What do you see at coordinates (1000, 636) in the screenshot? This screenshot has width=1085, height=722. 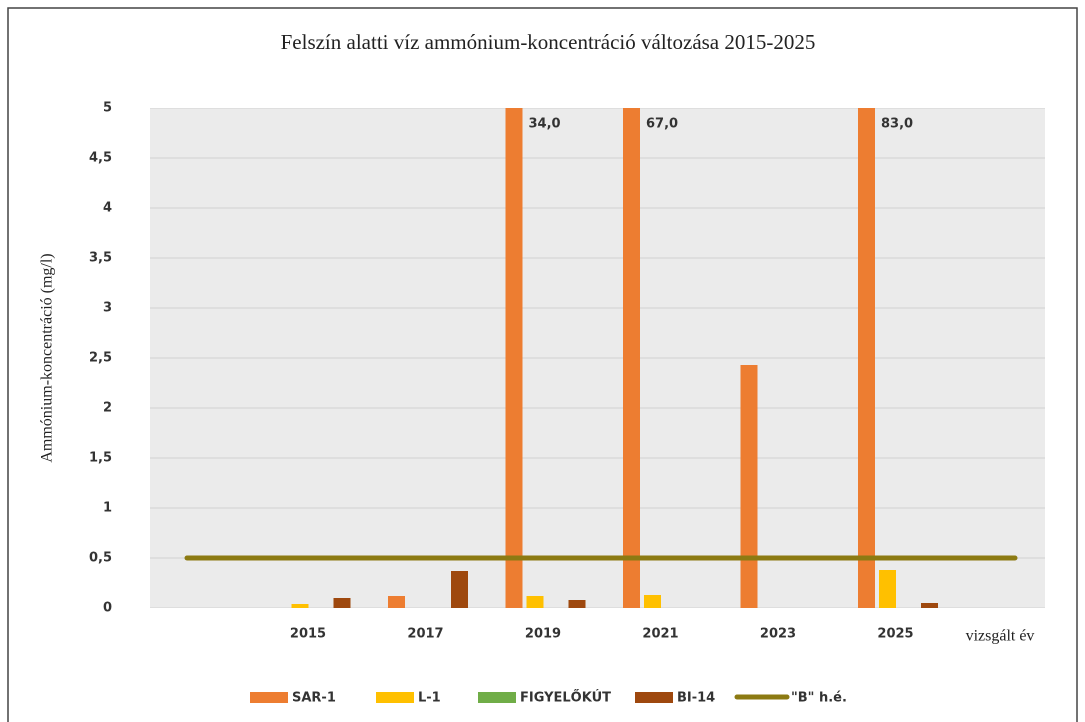 I see `x-axis-title: vizsgált év` at bounding box center [1000, 636].